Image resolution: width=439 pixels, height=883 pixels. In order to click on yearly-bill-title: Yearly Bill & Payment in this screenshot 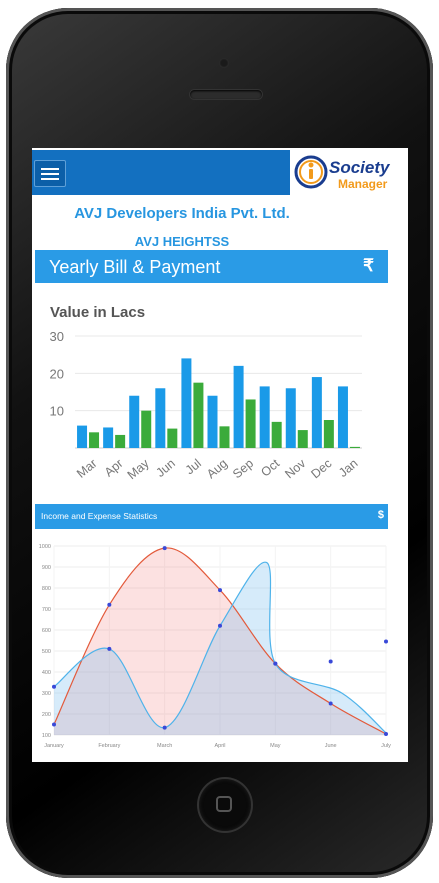, I will do `click(135, 267)`.